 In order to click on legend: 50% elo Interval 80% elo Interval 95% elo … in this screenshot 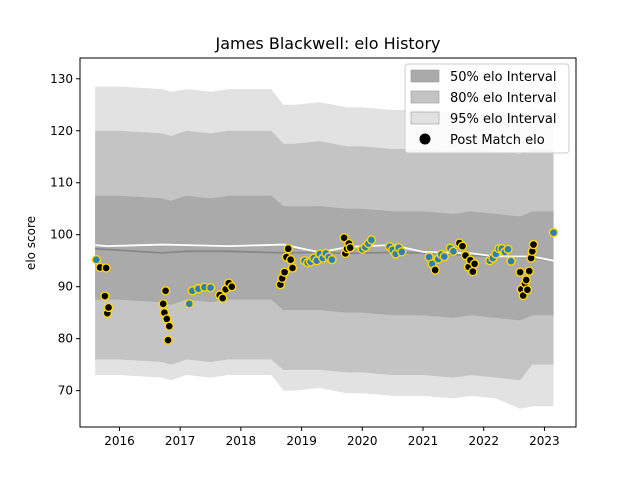, I will do `click(487, 108)`.